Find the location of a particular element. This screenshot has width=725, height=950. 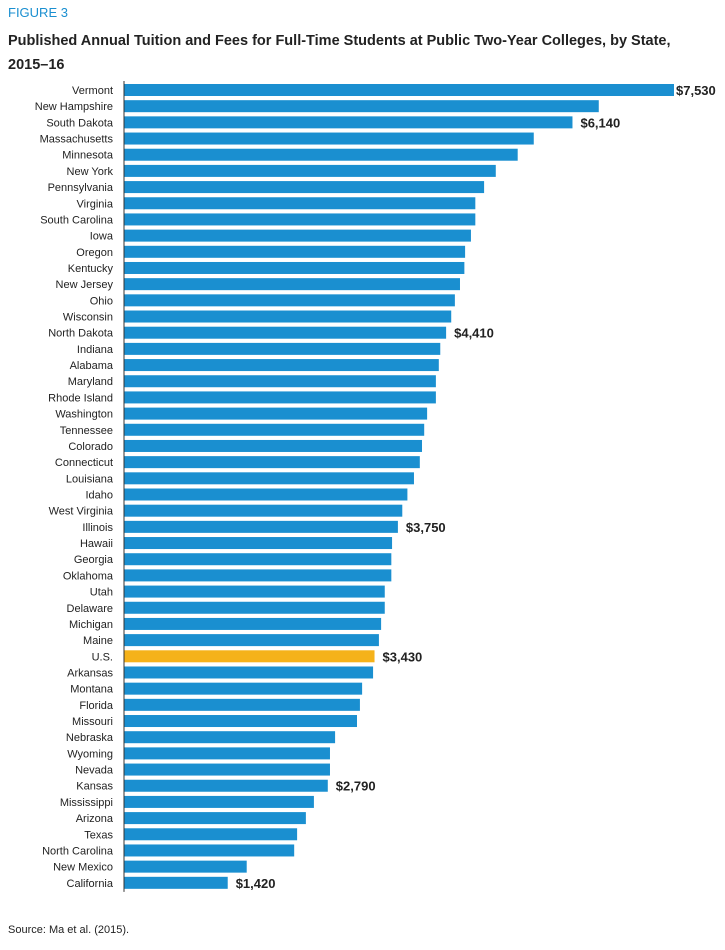

data-label: $3,430 is located at coordinates (403, 656).